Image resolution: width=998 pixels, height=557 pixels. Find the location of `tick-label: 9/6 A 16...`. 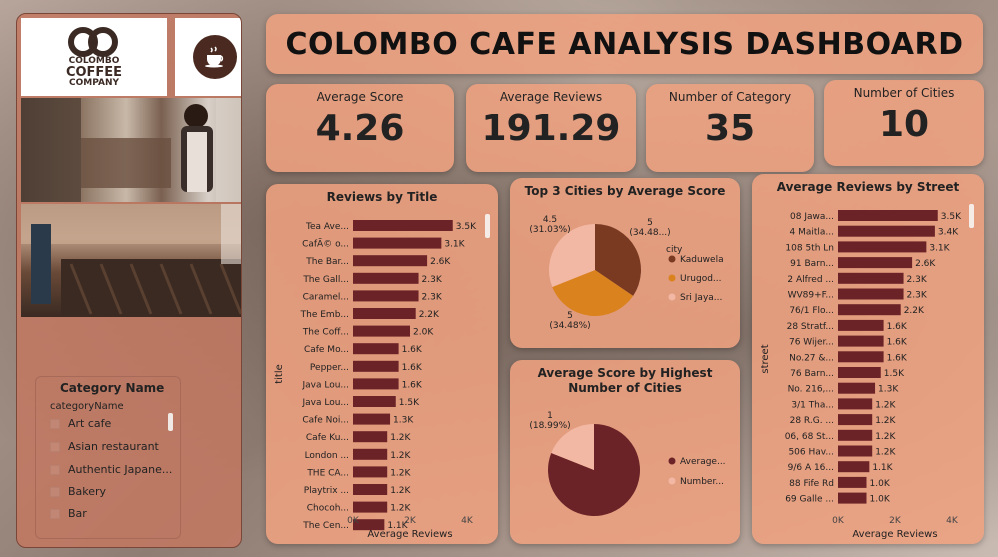

tick-label: 9/6 A 16... is located at coordinates (811, 468).